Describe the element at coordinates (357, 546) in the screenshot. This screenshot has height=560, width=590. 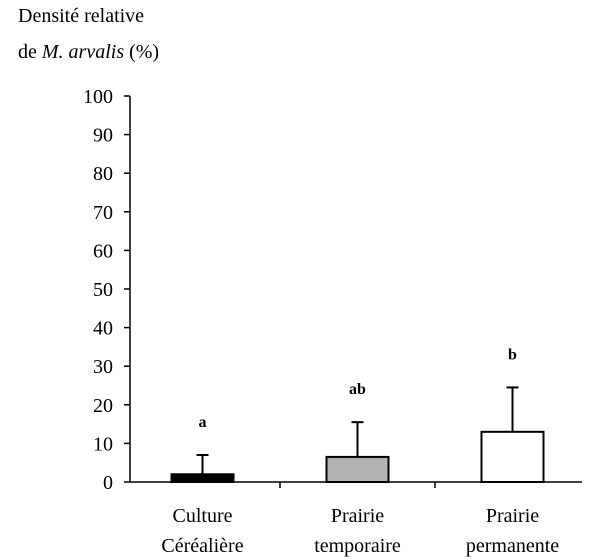
I see `x-tick-label: temporaire` at that location.